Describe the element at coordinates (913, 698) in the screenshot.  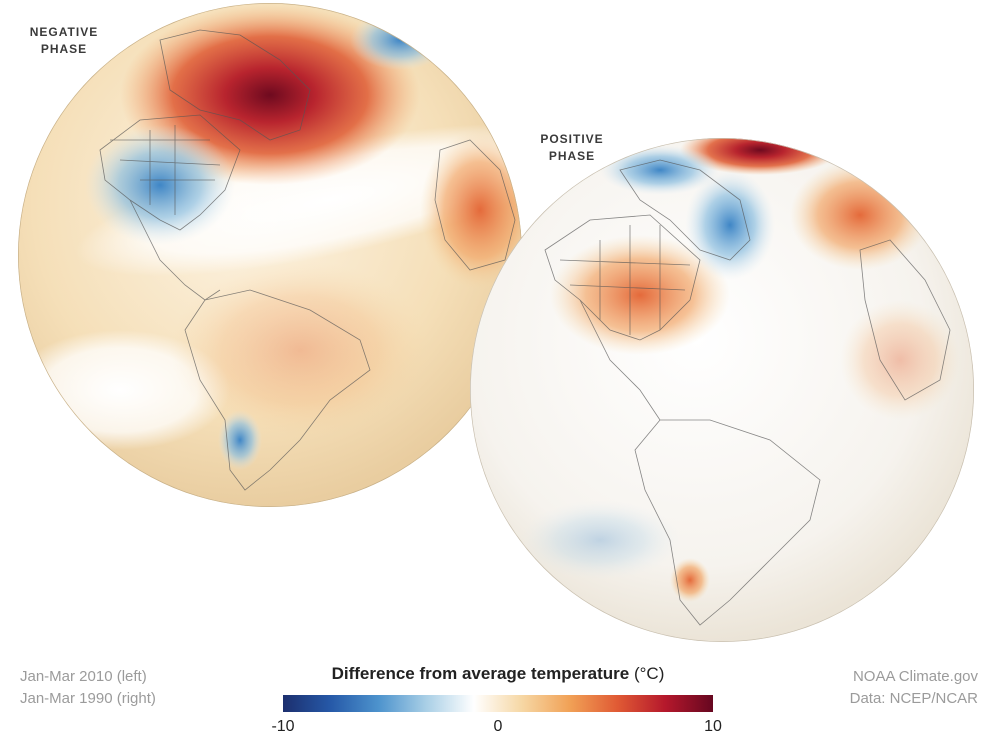
I see `credit-data: Data: NCEP/NCAR` at that location.